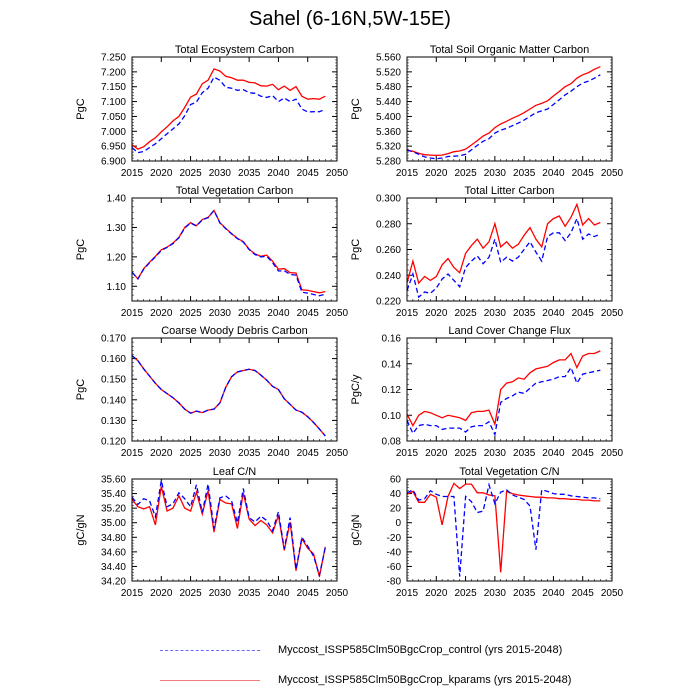 This screenshot has height=700, width=700. Describe the element at coordinates (117, 199) in the screenshot. I see `y-tick-label: 1.40` at that location.